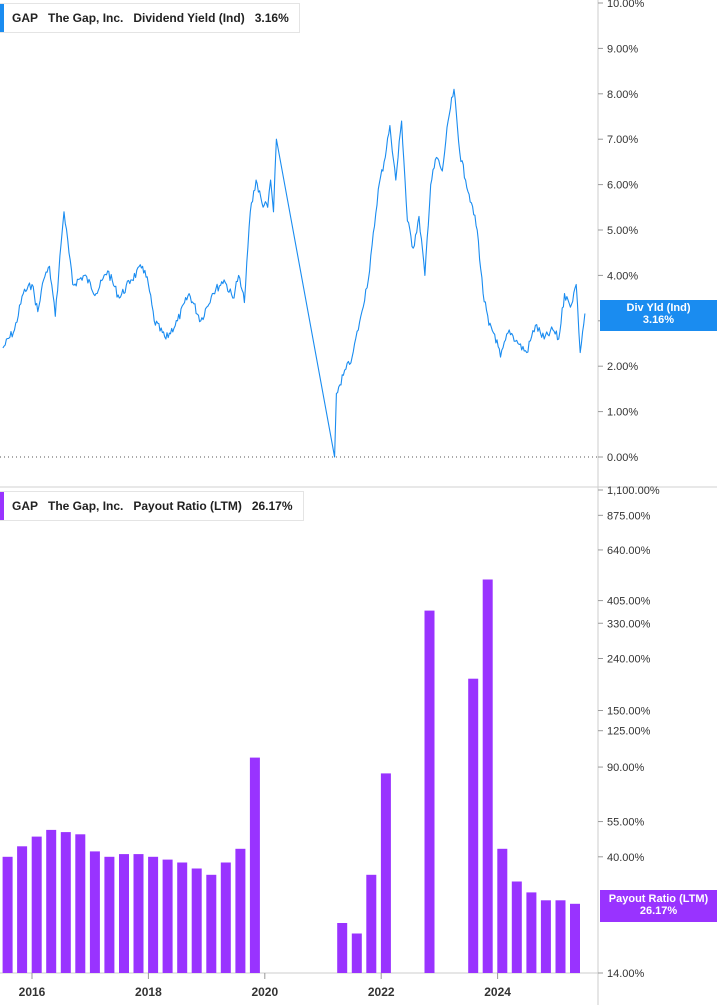 The width and height of the screenshot is (717, 1005). Describe the element at coordinates (271, 18) in the screenshot. I see `legend-value: 3.16%` at that location.